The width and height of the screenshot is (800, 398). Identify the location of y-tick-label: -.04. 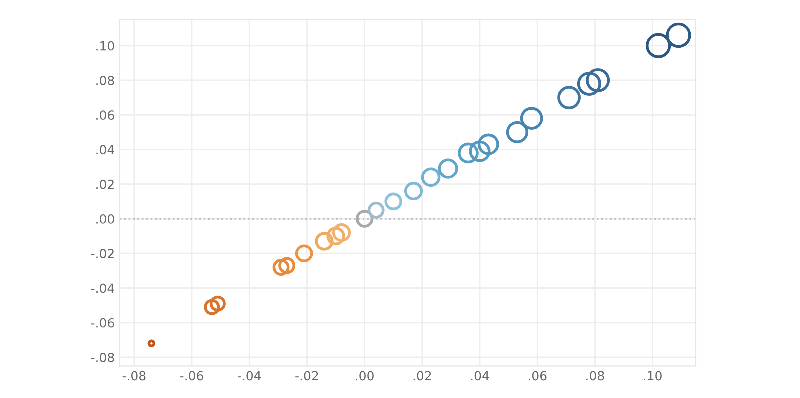
(102, 289).